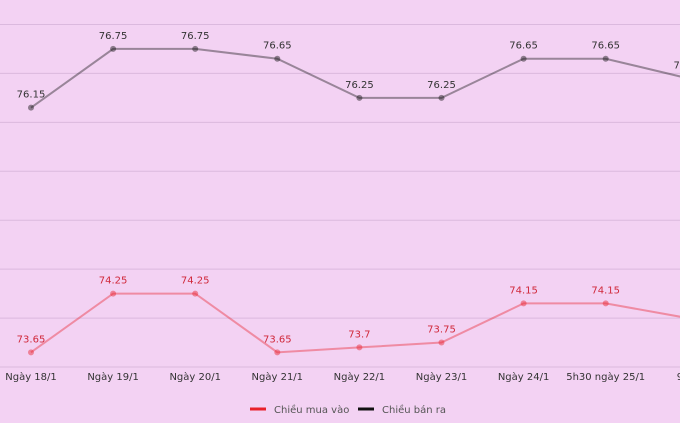  Describe the element at coordinates (31, 95) in the screenshot. I see `data-label: 76.15` at that location.